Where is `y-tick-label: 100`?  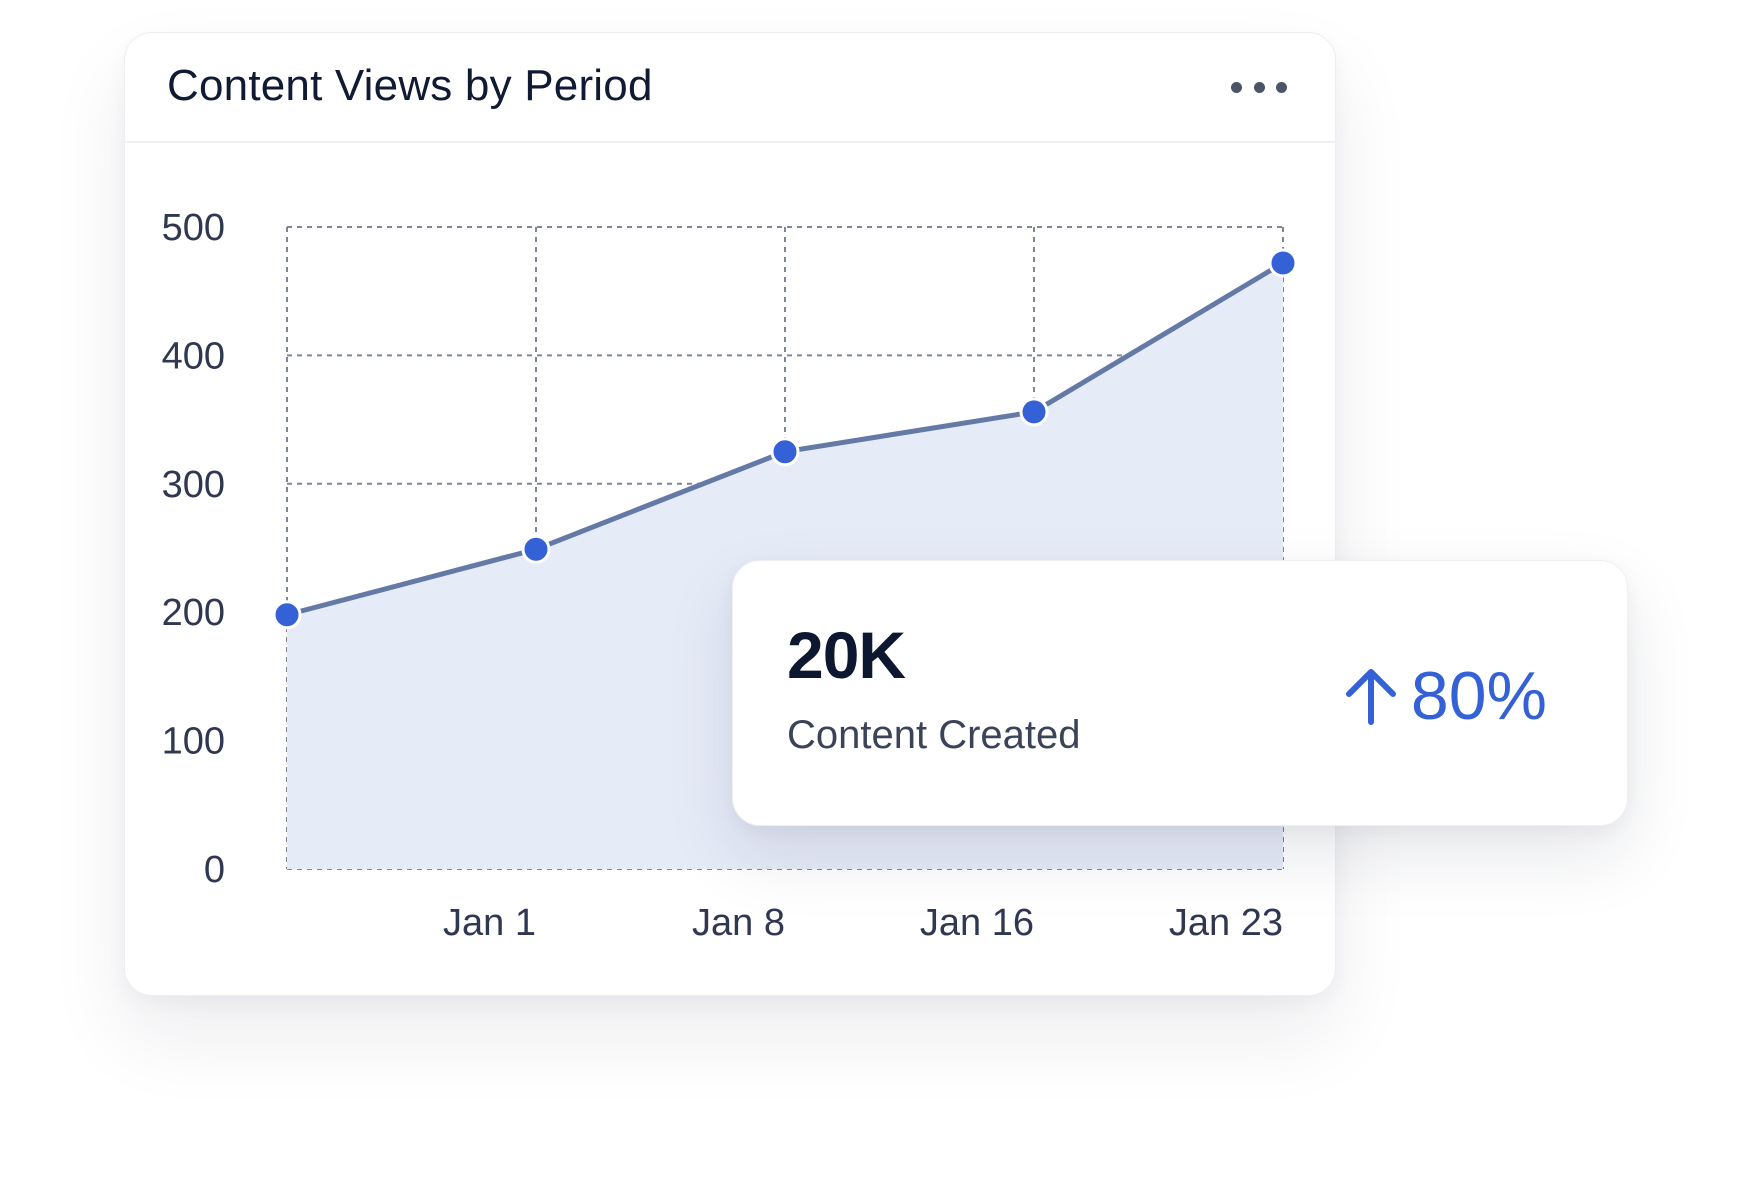
y-tick-label: 100 is located at coordinates (193, 742).